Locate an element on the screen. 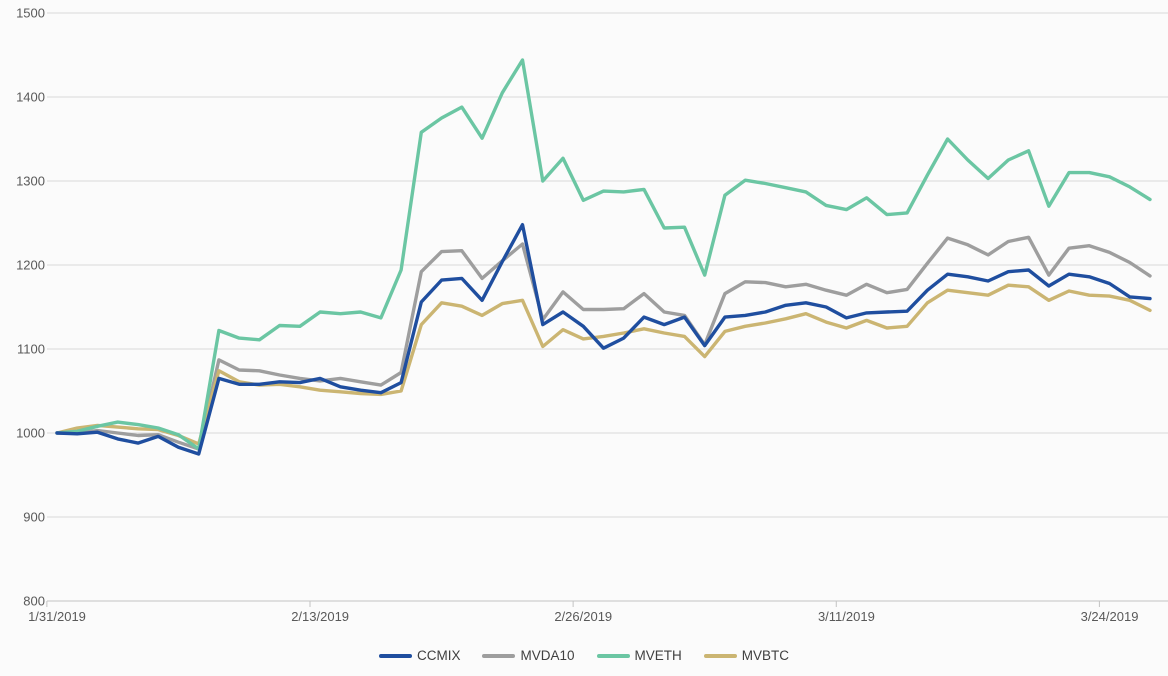 The height and width of the screenshot is (676, 1168). x-axis-label: 2/26/2019 is located at coordinates (583, 616).